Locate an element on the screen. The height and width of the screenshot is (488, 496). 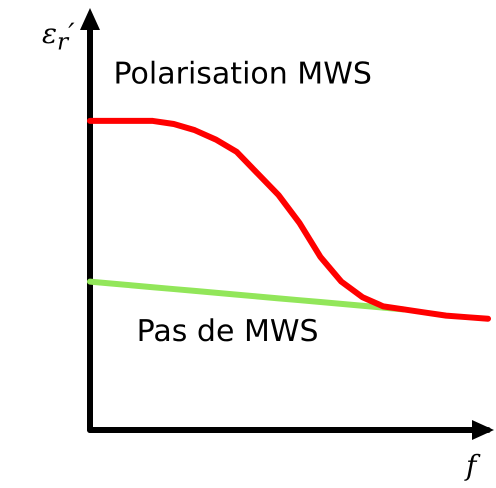
y-axis-title: ε$_{r}$′ is located at coordinates (58, 36).